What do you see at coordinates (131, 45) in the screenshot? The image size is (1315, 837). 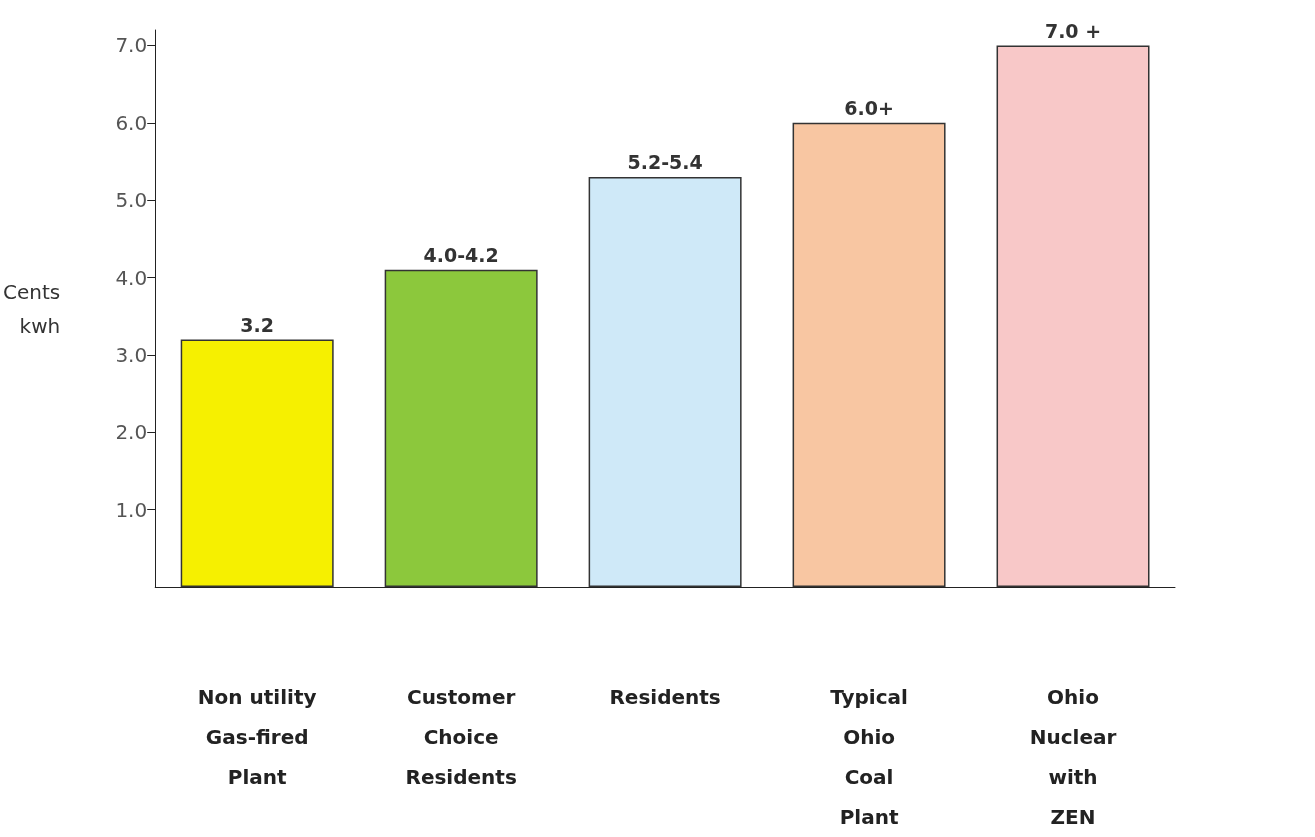 I see `y-tick-label: 7.0` at bounding box center [131, 45].